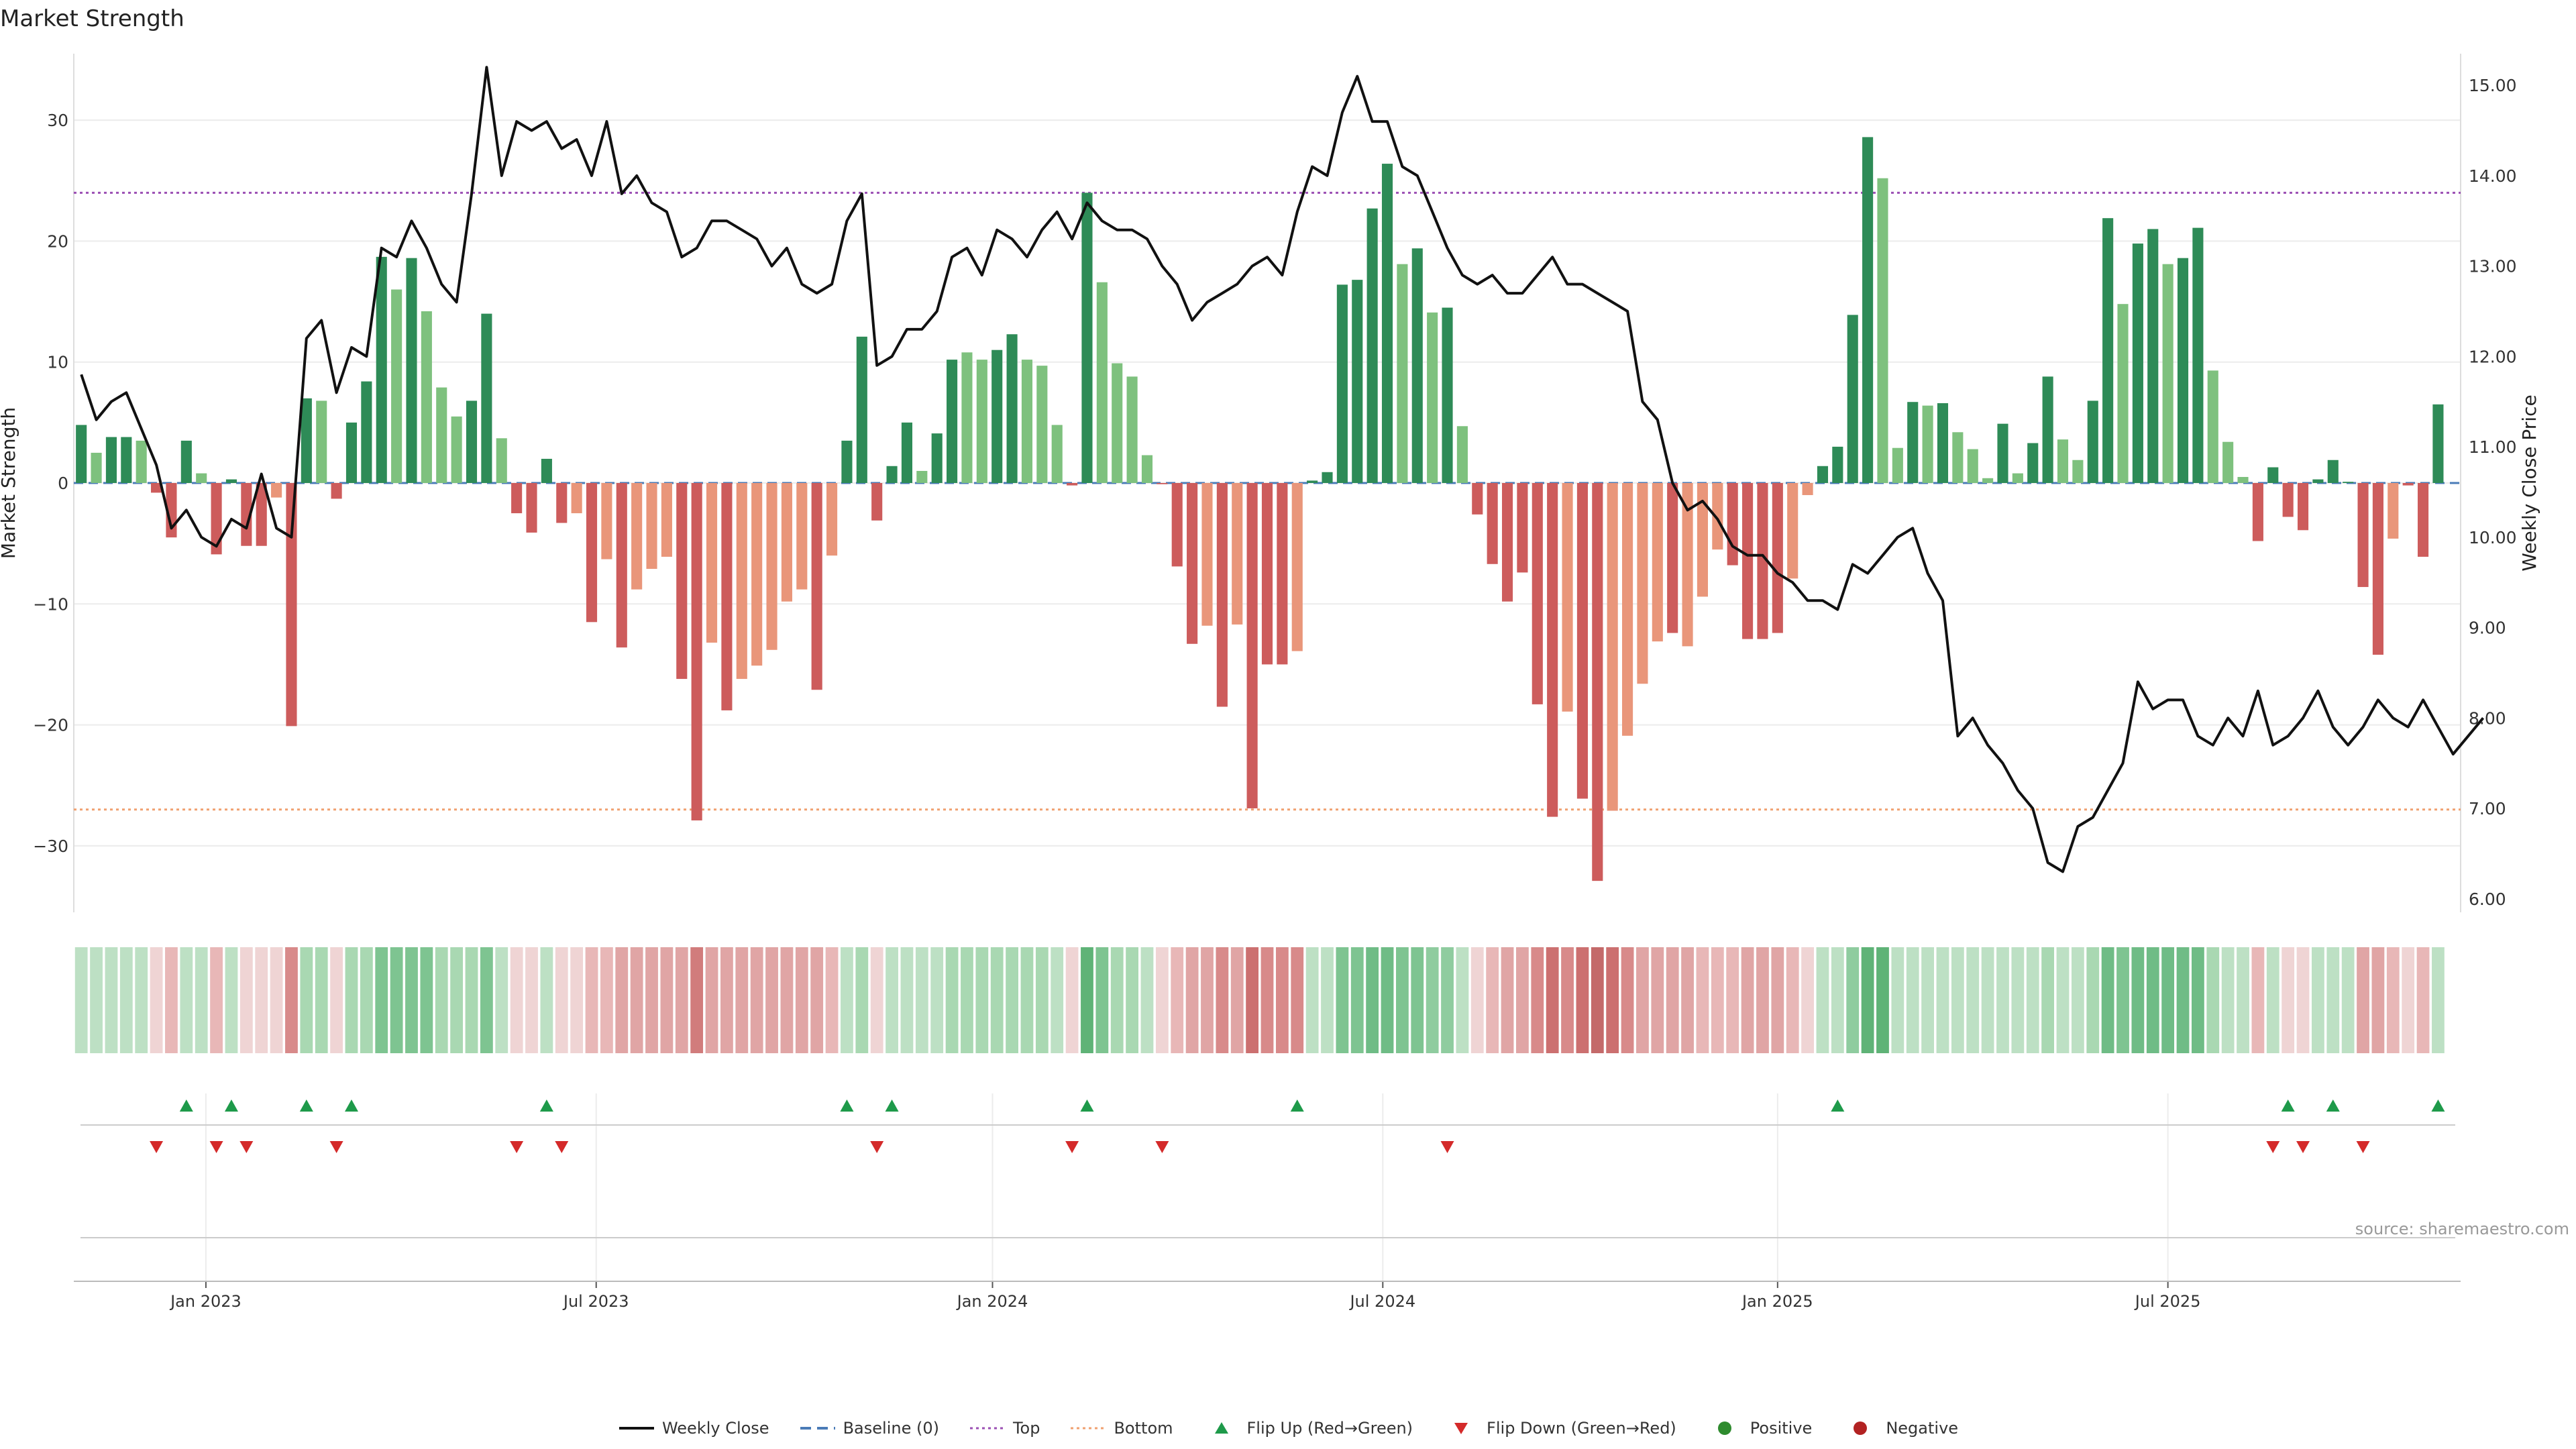 The image size is (2576, 1449). What do you see at coordinates (1004, 1428) in the screenshot?
I see `legend-item: Top` at bounding box center [1004, 1428].